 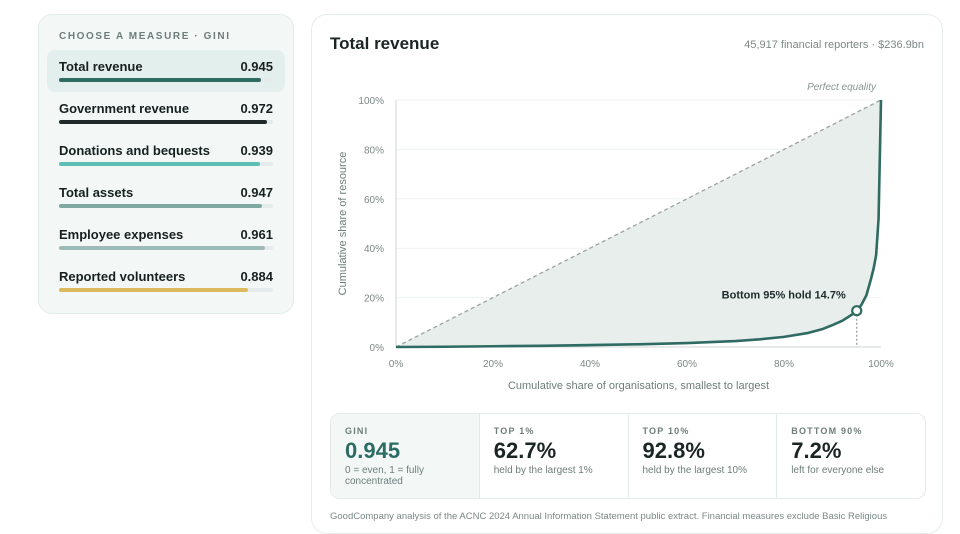 I want to click on measure-gini-value: 0.947, so click(x=256, y=192).